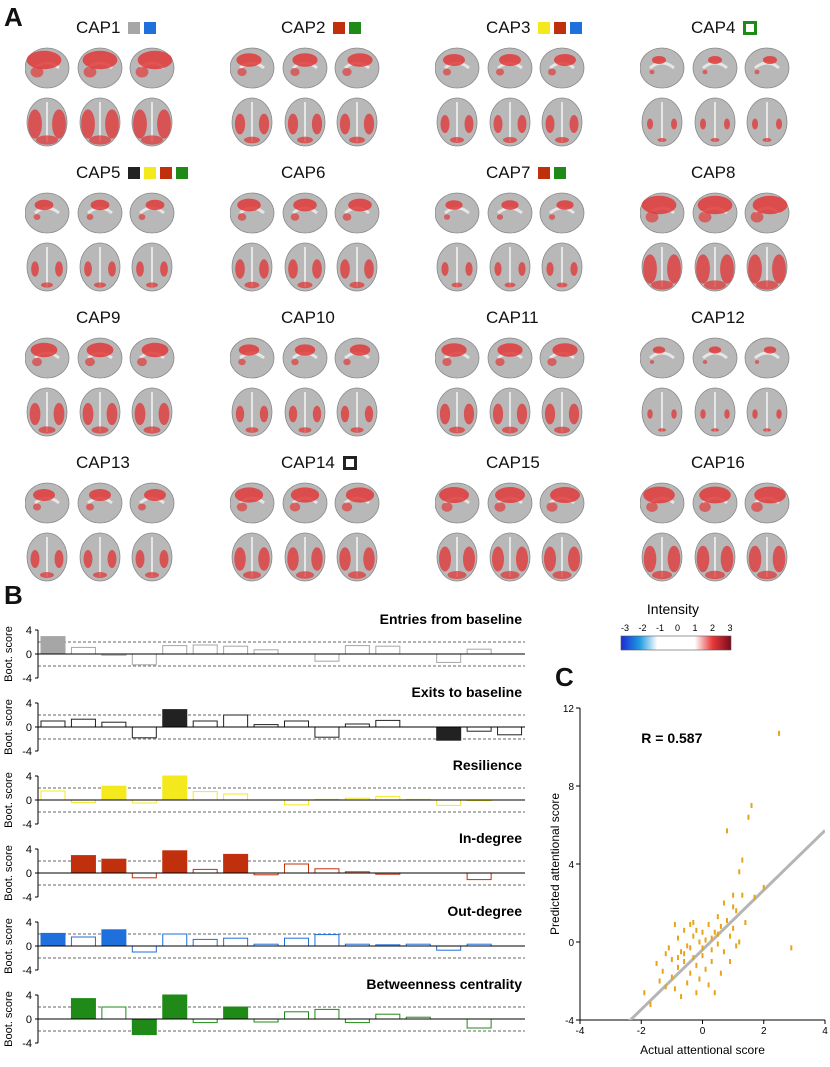 The height and width of the screenshot is (1067, 830). Describe the element at coordinates (724, 28) in the screenshot. I see `cap-title-4: CAP4` at that location.